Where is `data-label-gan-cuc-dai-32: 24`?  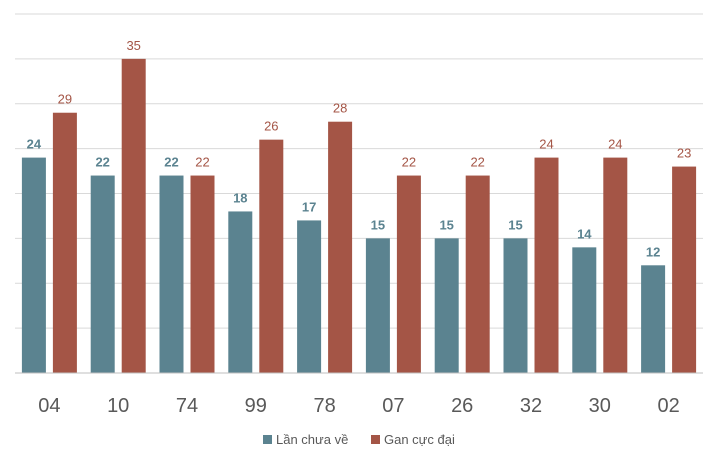
data-label-gan-cuc-dai-32: 24 is located at coordinates (546, 144).